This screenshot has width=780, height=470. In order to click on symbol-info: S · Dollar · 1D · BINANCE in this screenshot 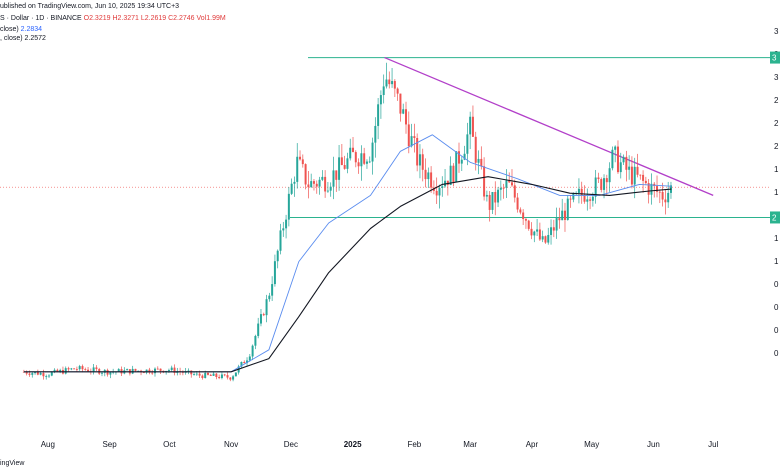, I will do `click(41, 18)`.